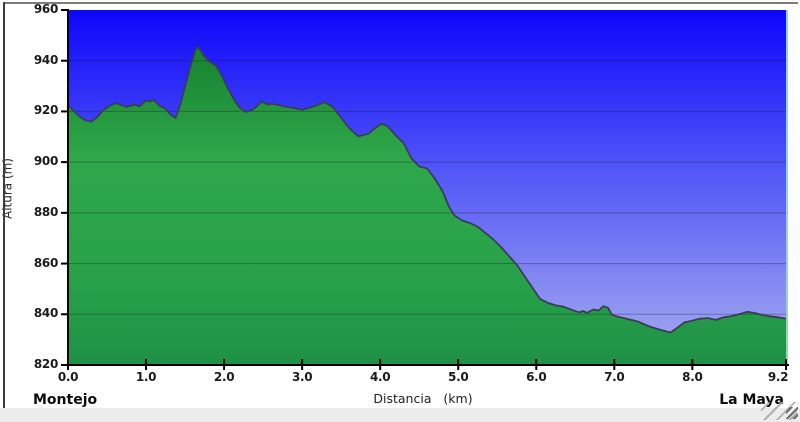 This screenshot has width=800, height=422. Describe the element at coordinates (45, 313) in the screenshot. I see `y-tick-label: 840` at that location.